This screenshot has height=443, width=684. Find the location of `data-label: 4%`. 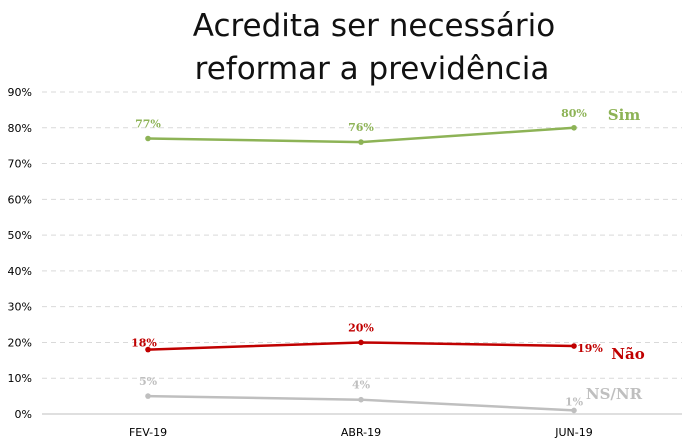

data-label: 4% is located at coordinates (361, 385).